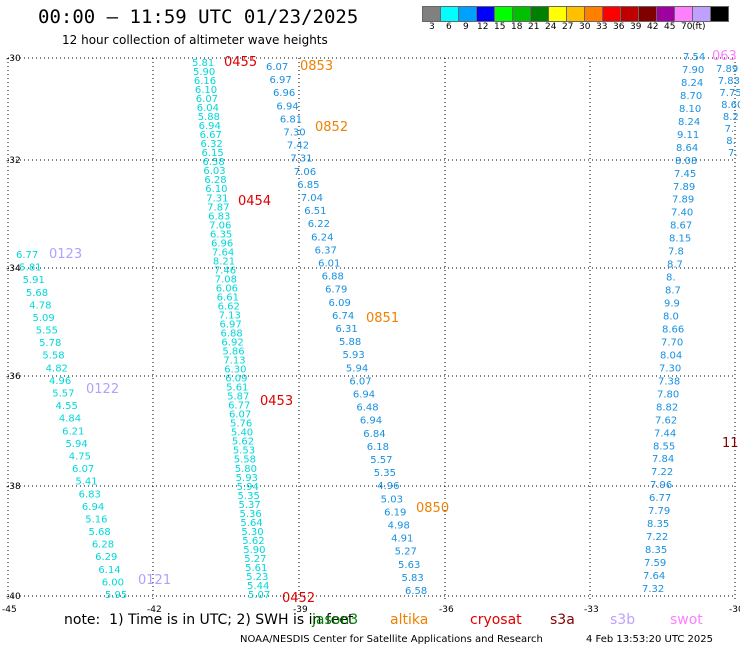  What do you see at coordinates (551, 27) in the screenshot?
I see `color-scale-label: 24` at bounding box center [551, 27].